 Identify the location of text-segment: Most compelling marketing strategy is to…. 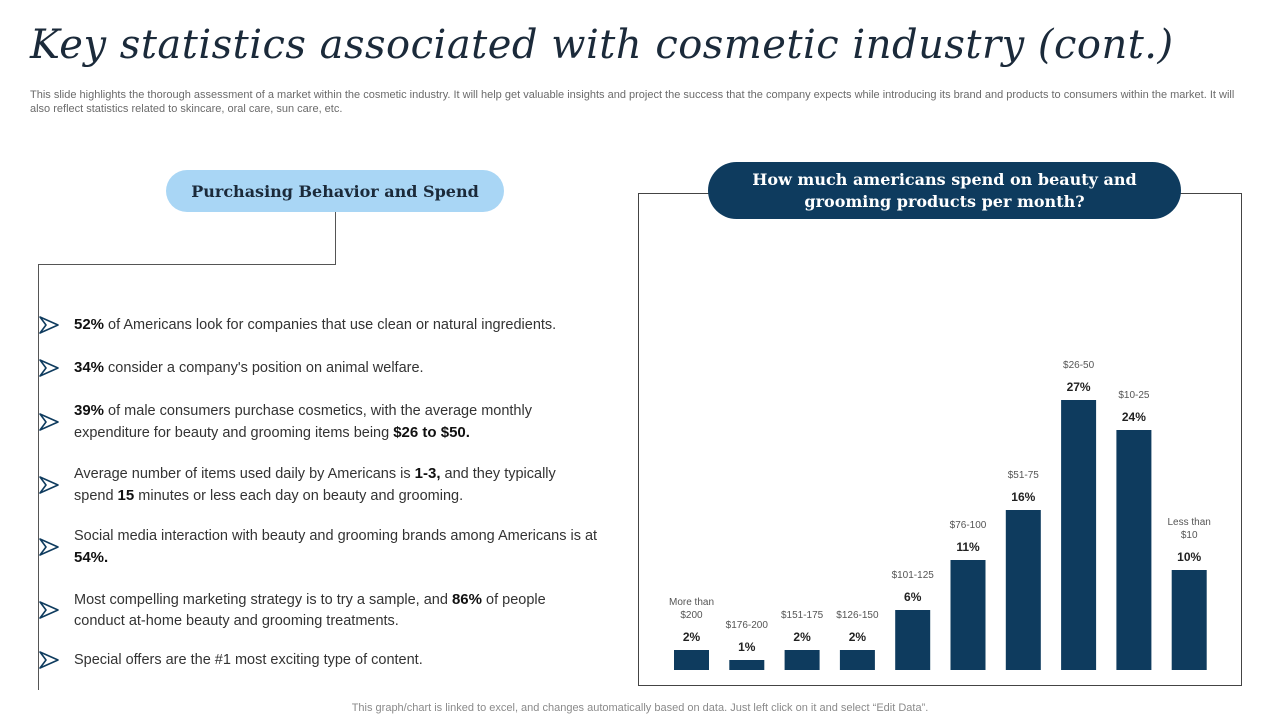
(263, 599).